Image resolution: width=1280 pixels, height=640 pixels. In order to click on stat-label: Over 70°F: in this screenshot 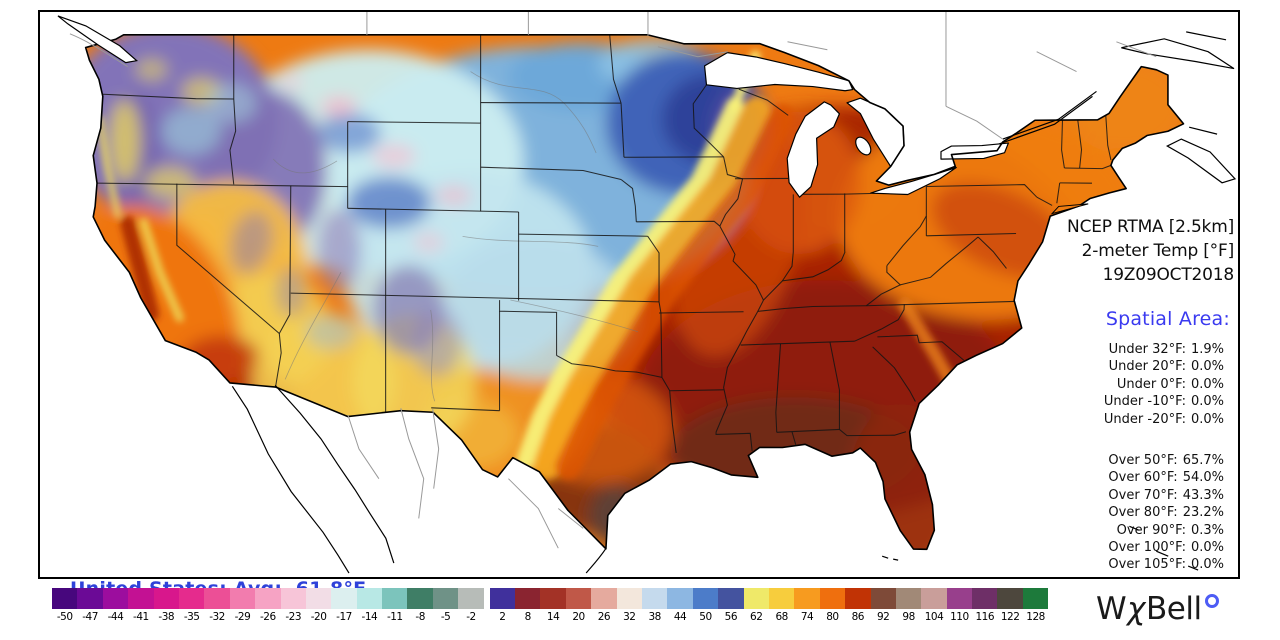, I will do `click(1143, 495)`.